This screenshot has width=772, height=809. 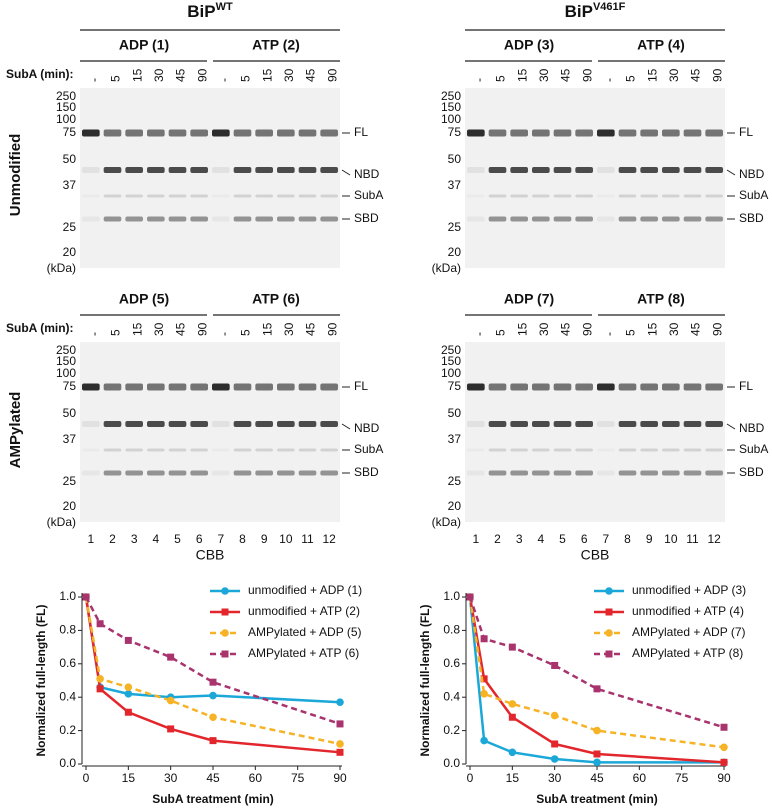 I want to click on condition-label: ADP (1), so click(x=144, y=45).